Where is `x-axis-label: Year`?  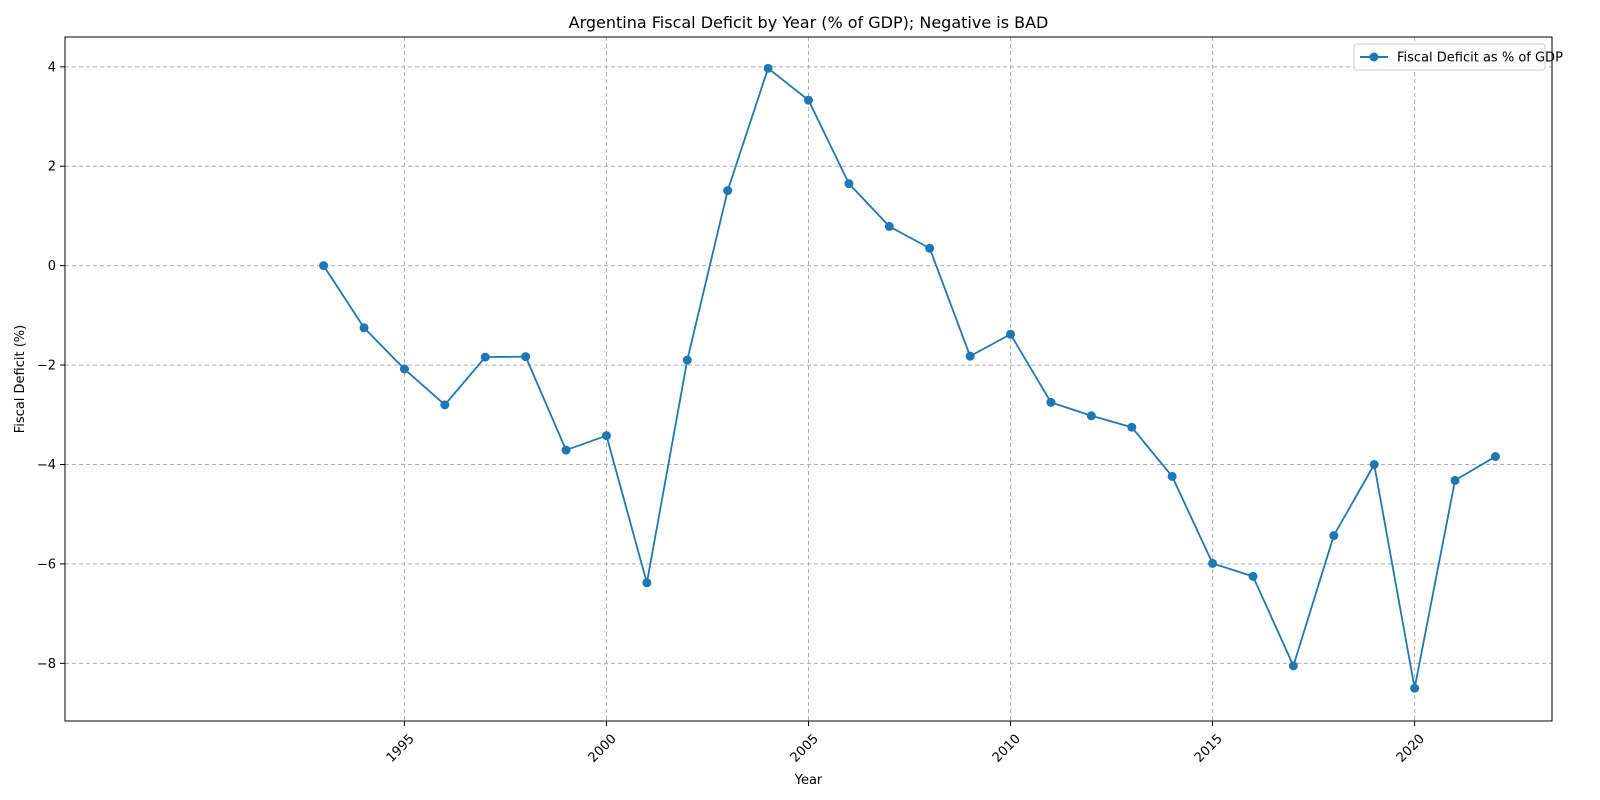
x-axis-label: Year is located at coordinates (808, 780).